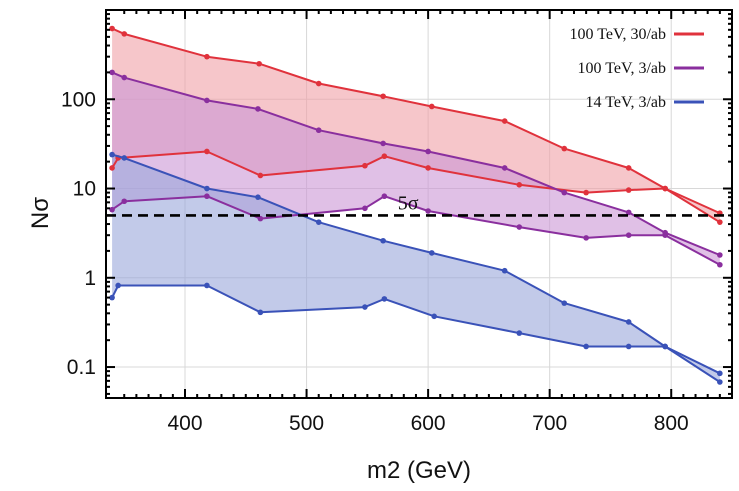  Describe the element at coordinates (419, 470) in the screenshot. I see `x-axis-label: m2 (GeV)` at that location.